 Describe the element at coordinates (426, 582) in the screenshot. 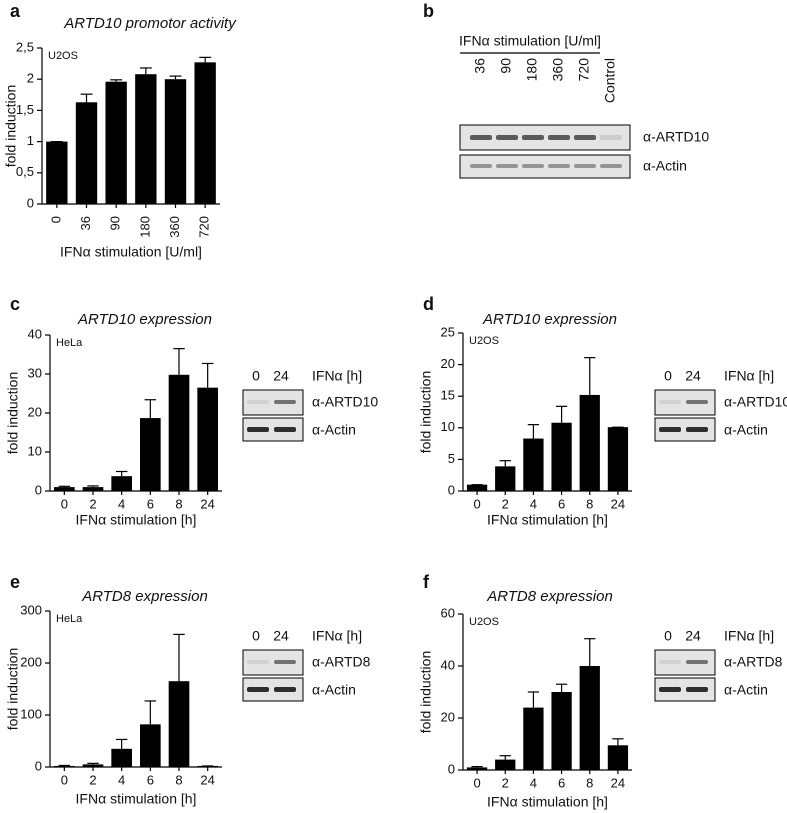

I see `panel-letter: f` at that location.